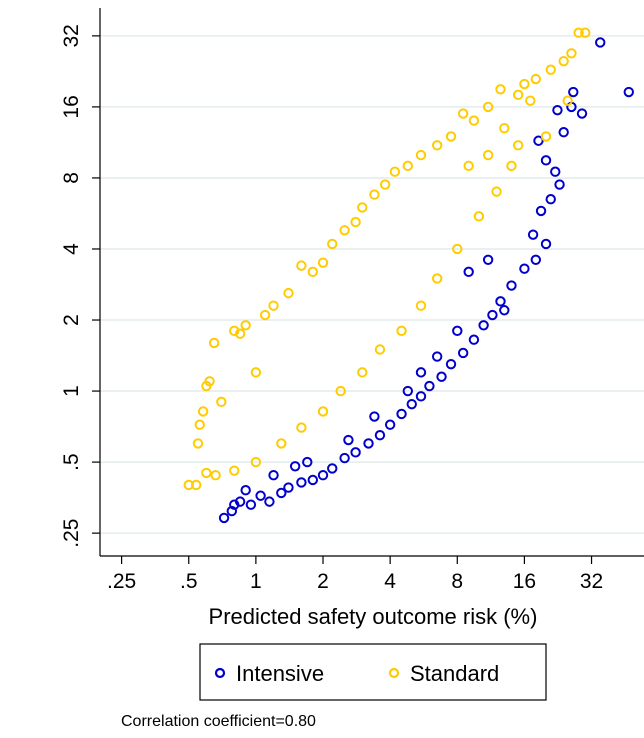  I want to click on y-tick-label: 1, so click(71, 391).